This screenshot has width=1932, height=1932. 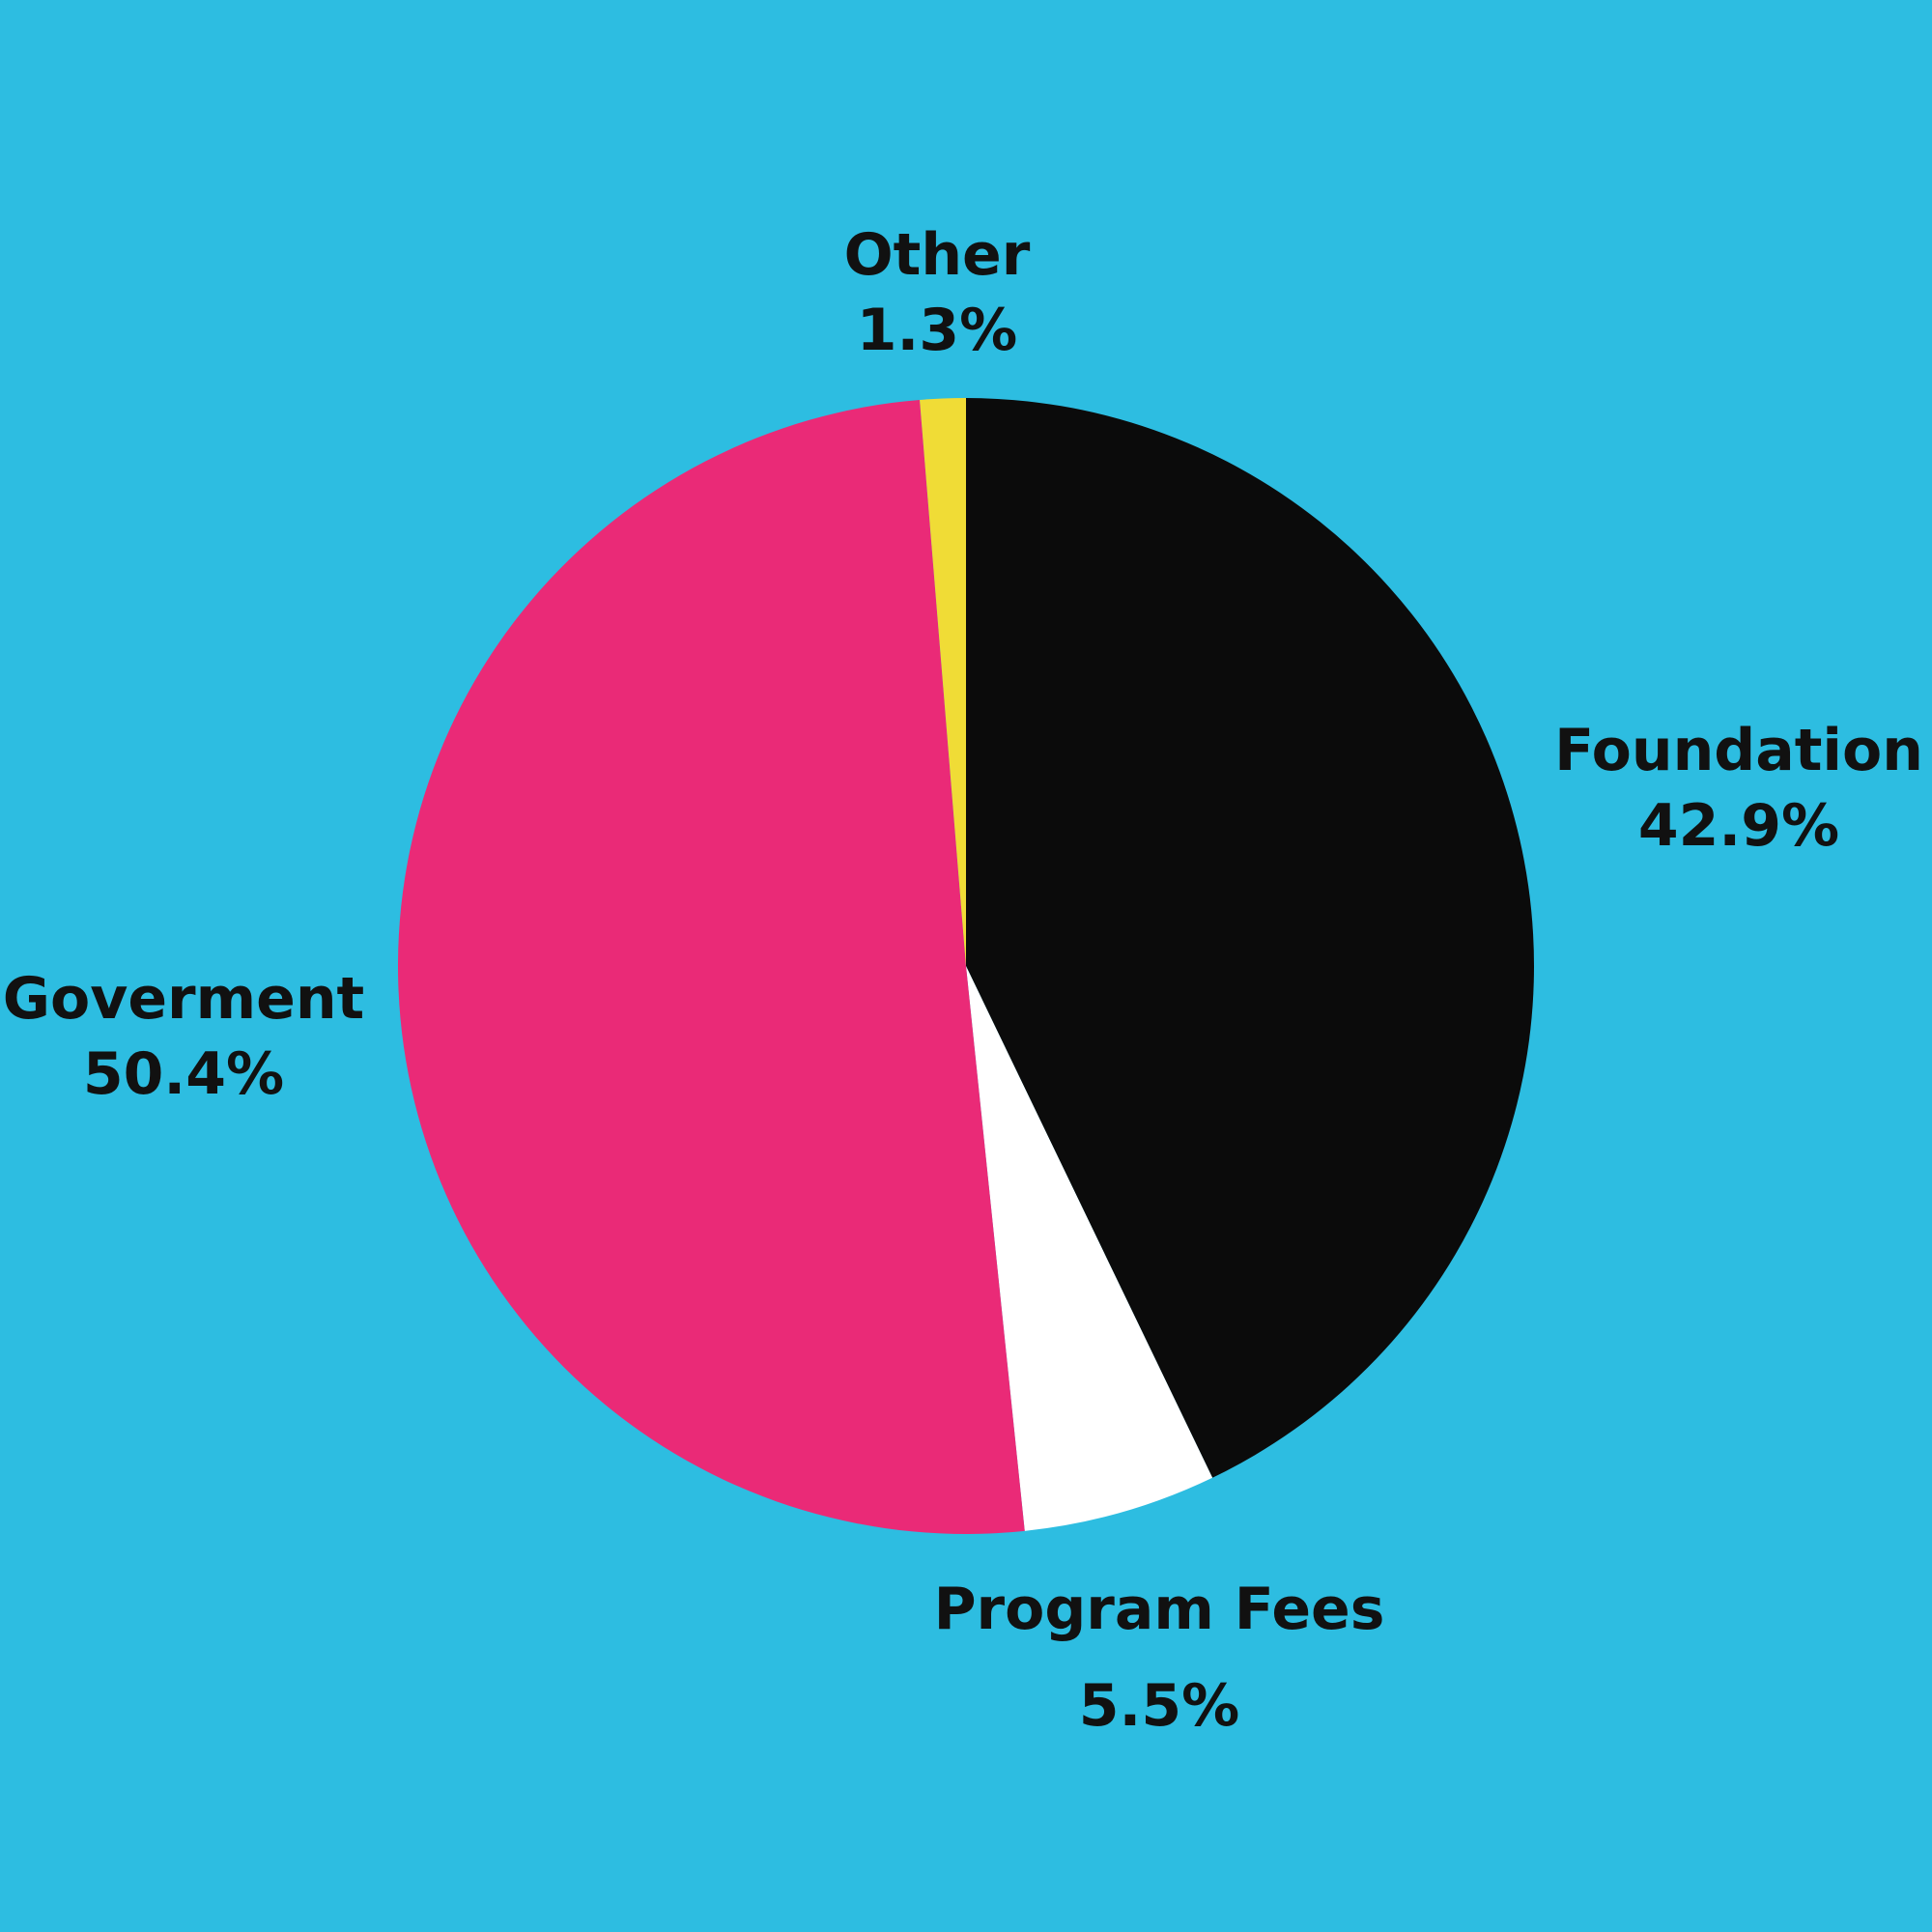 What do you see at coordinates (1089, 1248) in the screenshot?
I see `slice-program-fees` at bounding box center [1089, 1248].